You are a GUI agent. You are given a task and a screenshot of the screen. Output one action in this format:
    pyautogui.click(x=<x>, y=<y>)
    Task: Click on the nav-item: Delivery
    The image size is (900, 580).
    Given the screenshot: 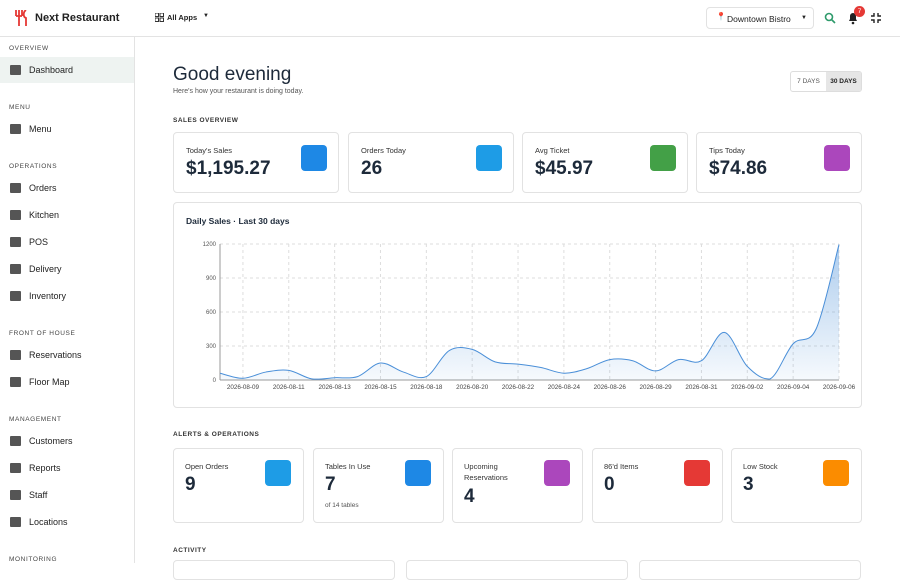 What is the action you would take?
    pyautogui.click(x=67, y=269)
    